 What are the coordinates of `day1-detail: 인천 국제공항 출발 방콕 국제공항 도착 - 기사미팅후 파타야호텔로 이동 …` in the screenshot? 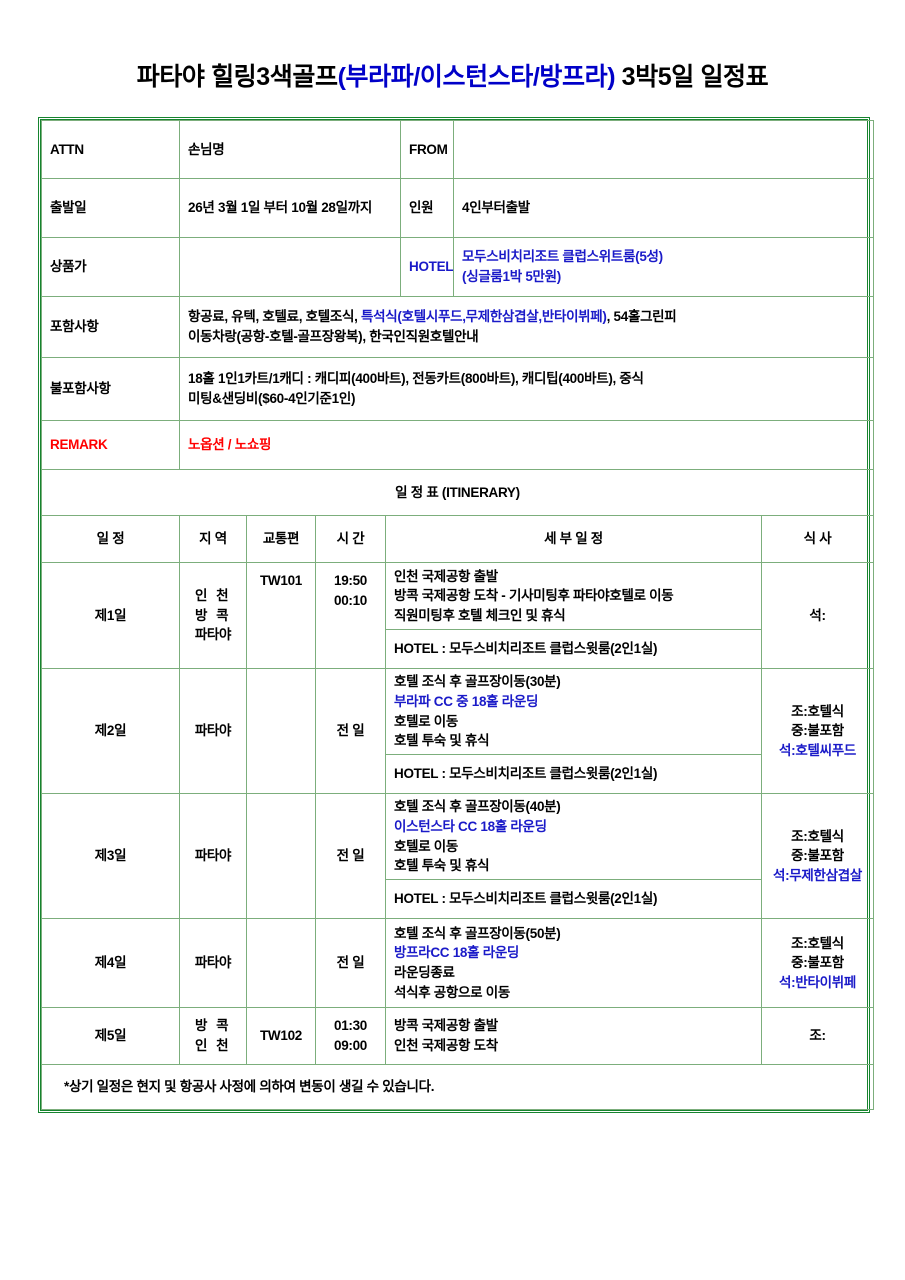 It's located at (573, 596).